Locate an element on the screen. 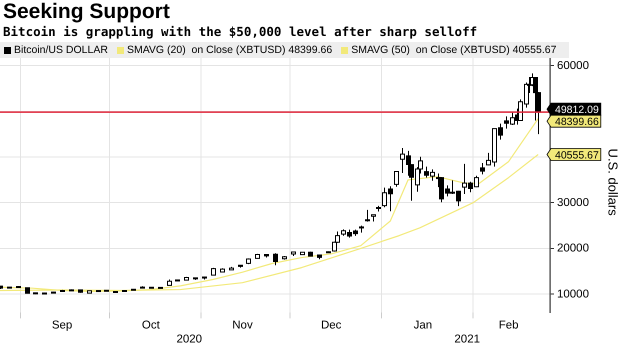 Image resolution: width=620 pixels, height=348 pixels. data-label: 48399.66 is located at coordinates (577, 122).